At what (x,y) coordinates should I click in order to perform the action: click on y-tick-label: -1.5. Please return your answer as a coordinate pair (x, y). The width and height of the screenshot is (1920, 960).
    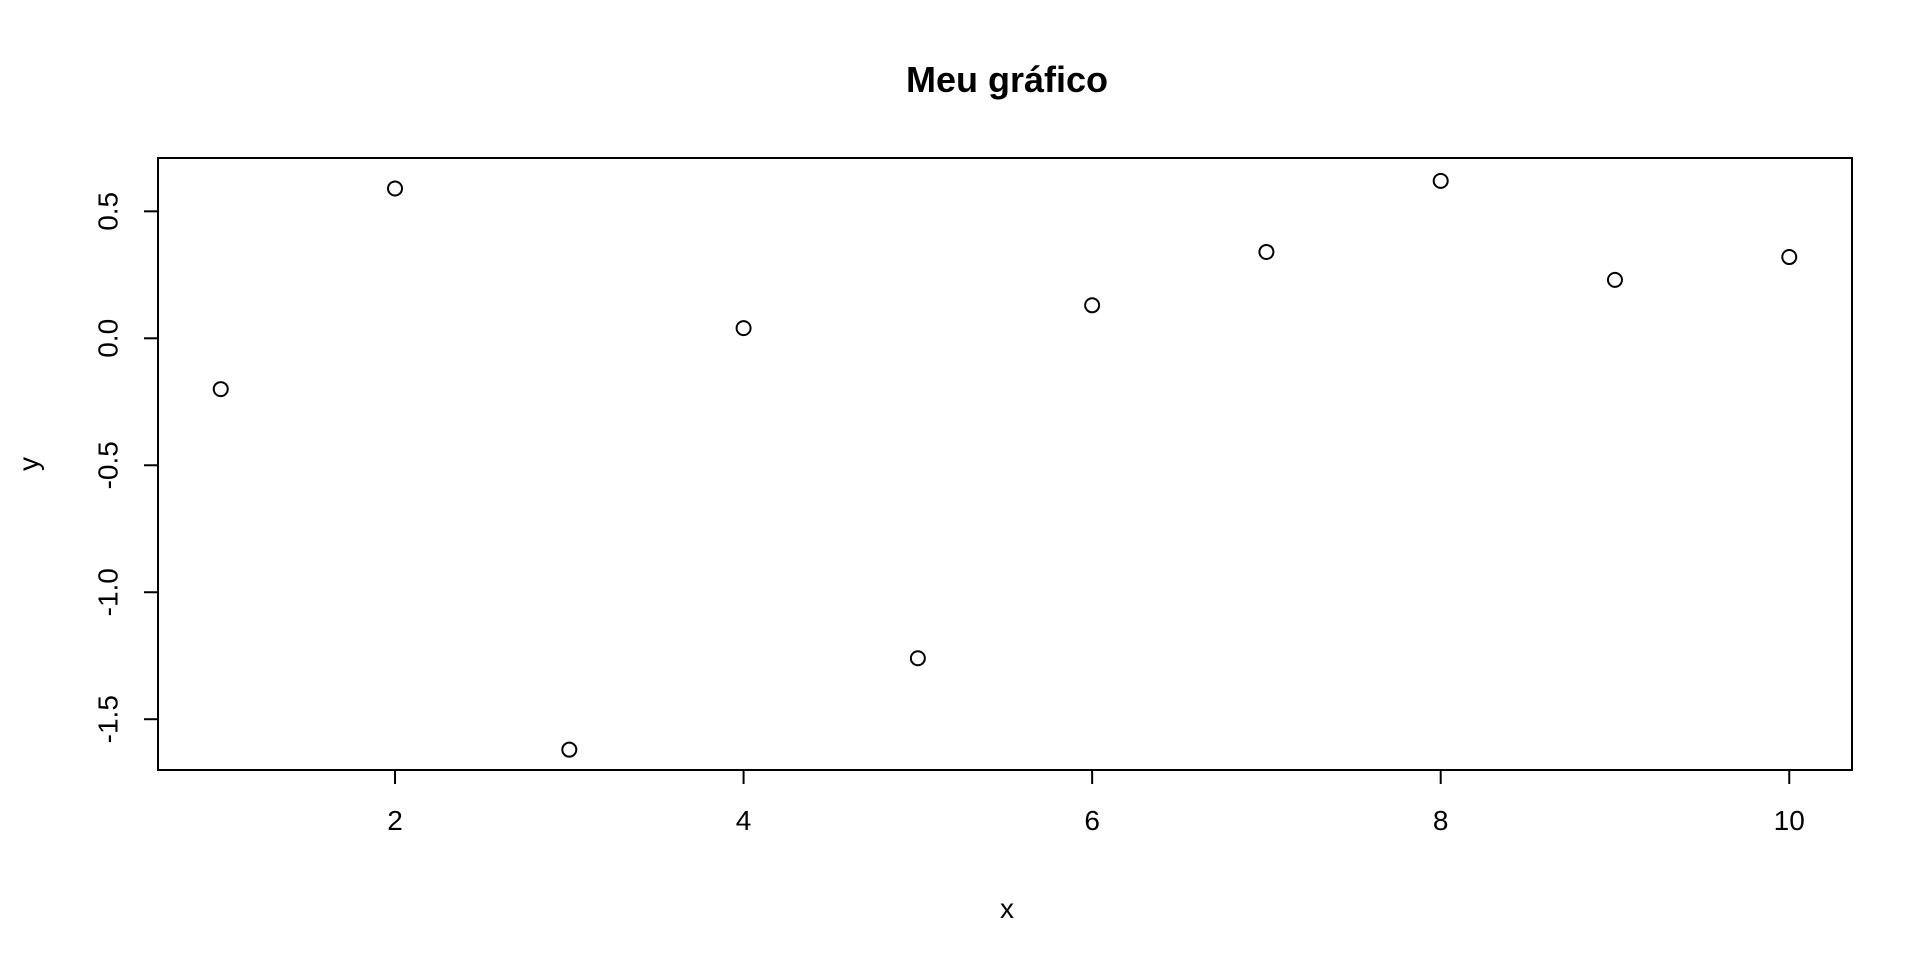
    Looking at the image, I should click on (108, 719).